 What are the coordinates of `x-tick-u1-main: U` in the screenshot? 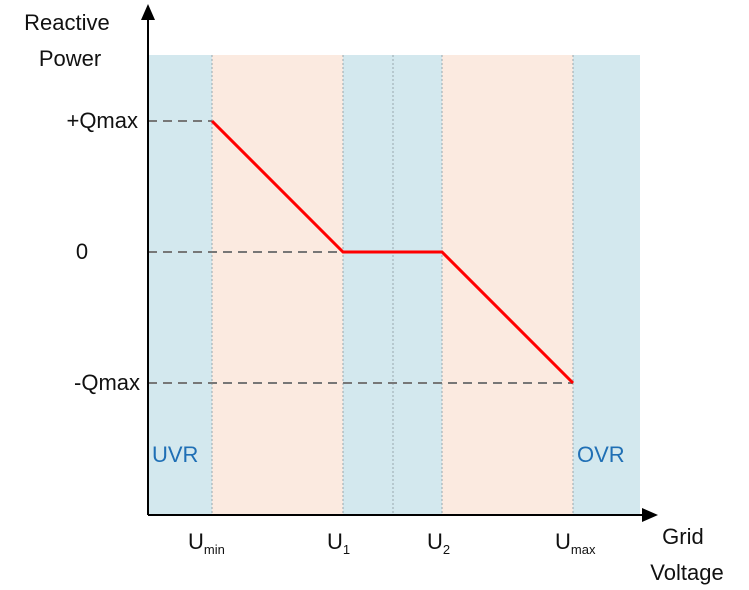 It's located at (335, 541).